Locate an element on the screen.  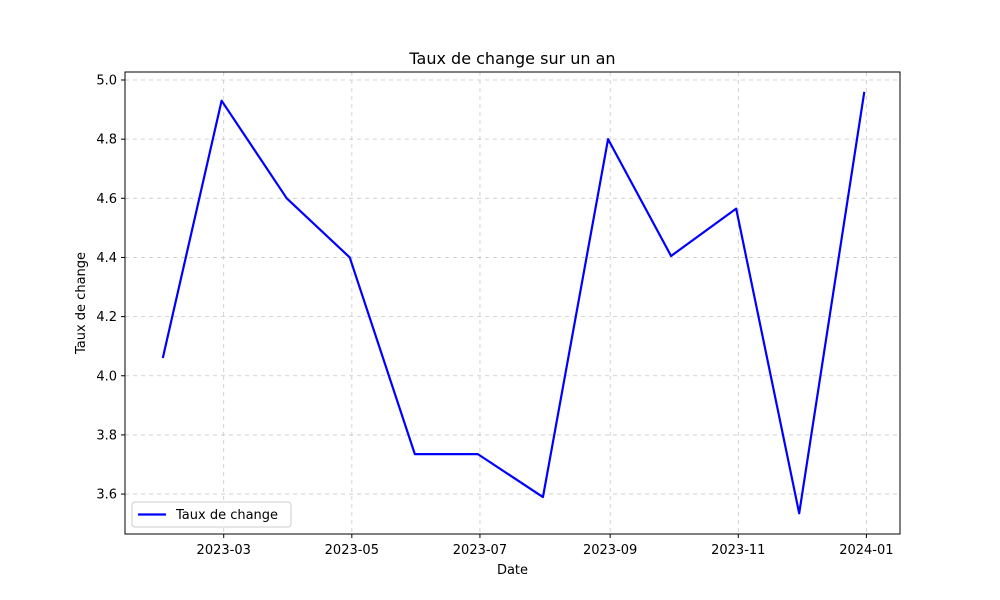
y-tick-label: 3.8 is located at coordinates (106, 435).